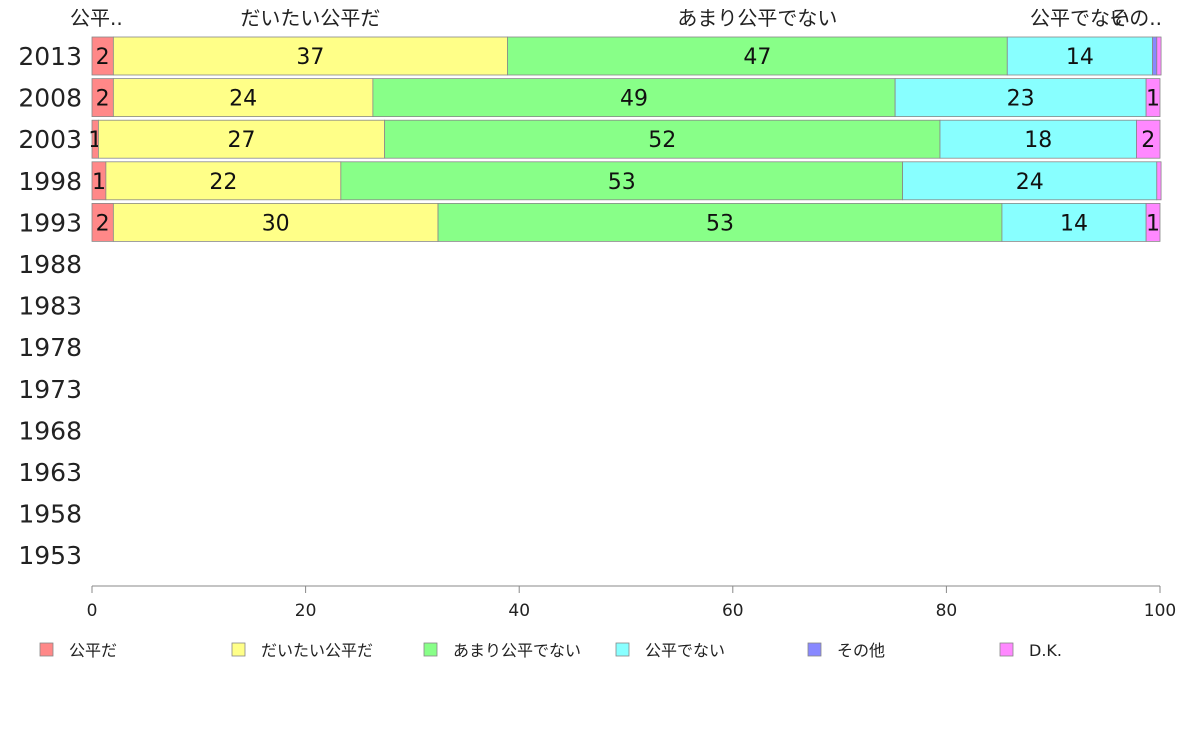  What do you see at coordinates (1045, 650) in the screenshot?
I see `legend-label-5: D.K.` at bounding box center [1045, 650].